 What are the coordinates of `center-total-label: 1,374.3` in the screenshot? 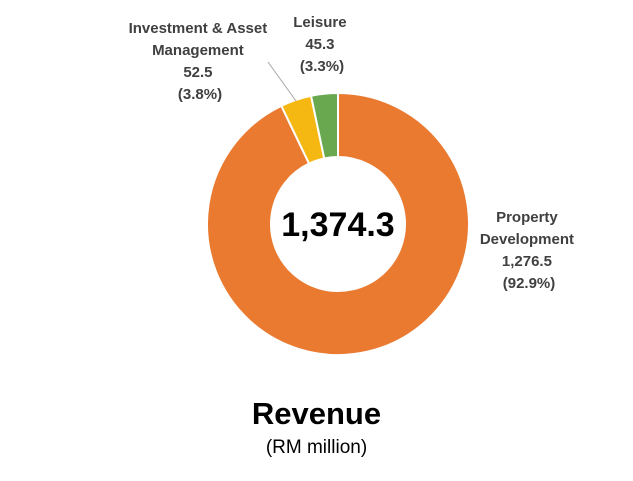 It's located at (337, 225).